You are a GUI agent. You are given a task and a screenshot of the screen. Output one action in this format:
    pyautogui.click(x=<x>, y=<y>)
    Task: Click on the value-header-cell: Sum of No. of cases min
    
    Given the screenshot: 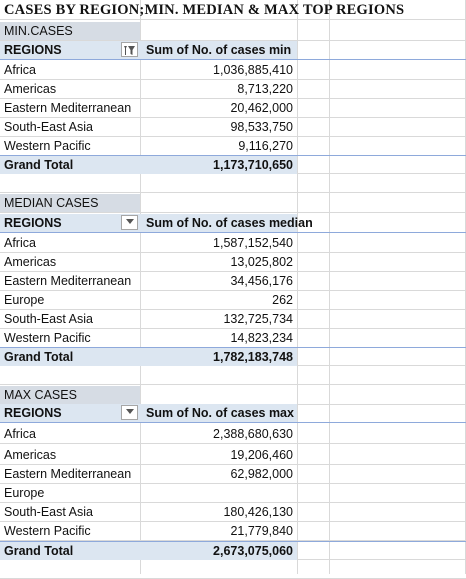 What is the action you would take?
    pyautogui.click(x=218, y=50)
    